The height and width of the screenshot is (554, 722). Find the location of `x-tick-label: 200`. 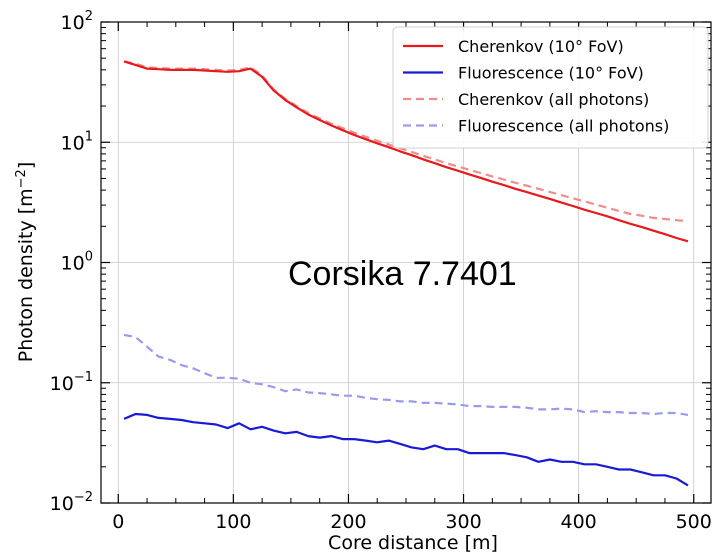

x-tick-label: 200 is located at coordinates (348, 522).